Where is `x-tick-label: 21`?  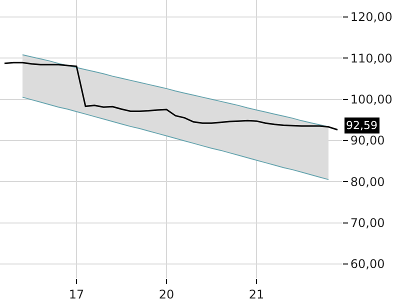 x-tick-label: 21 is located at coordinates (256, 293).